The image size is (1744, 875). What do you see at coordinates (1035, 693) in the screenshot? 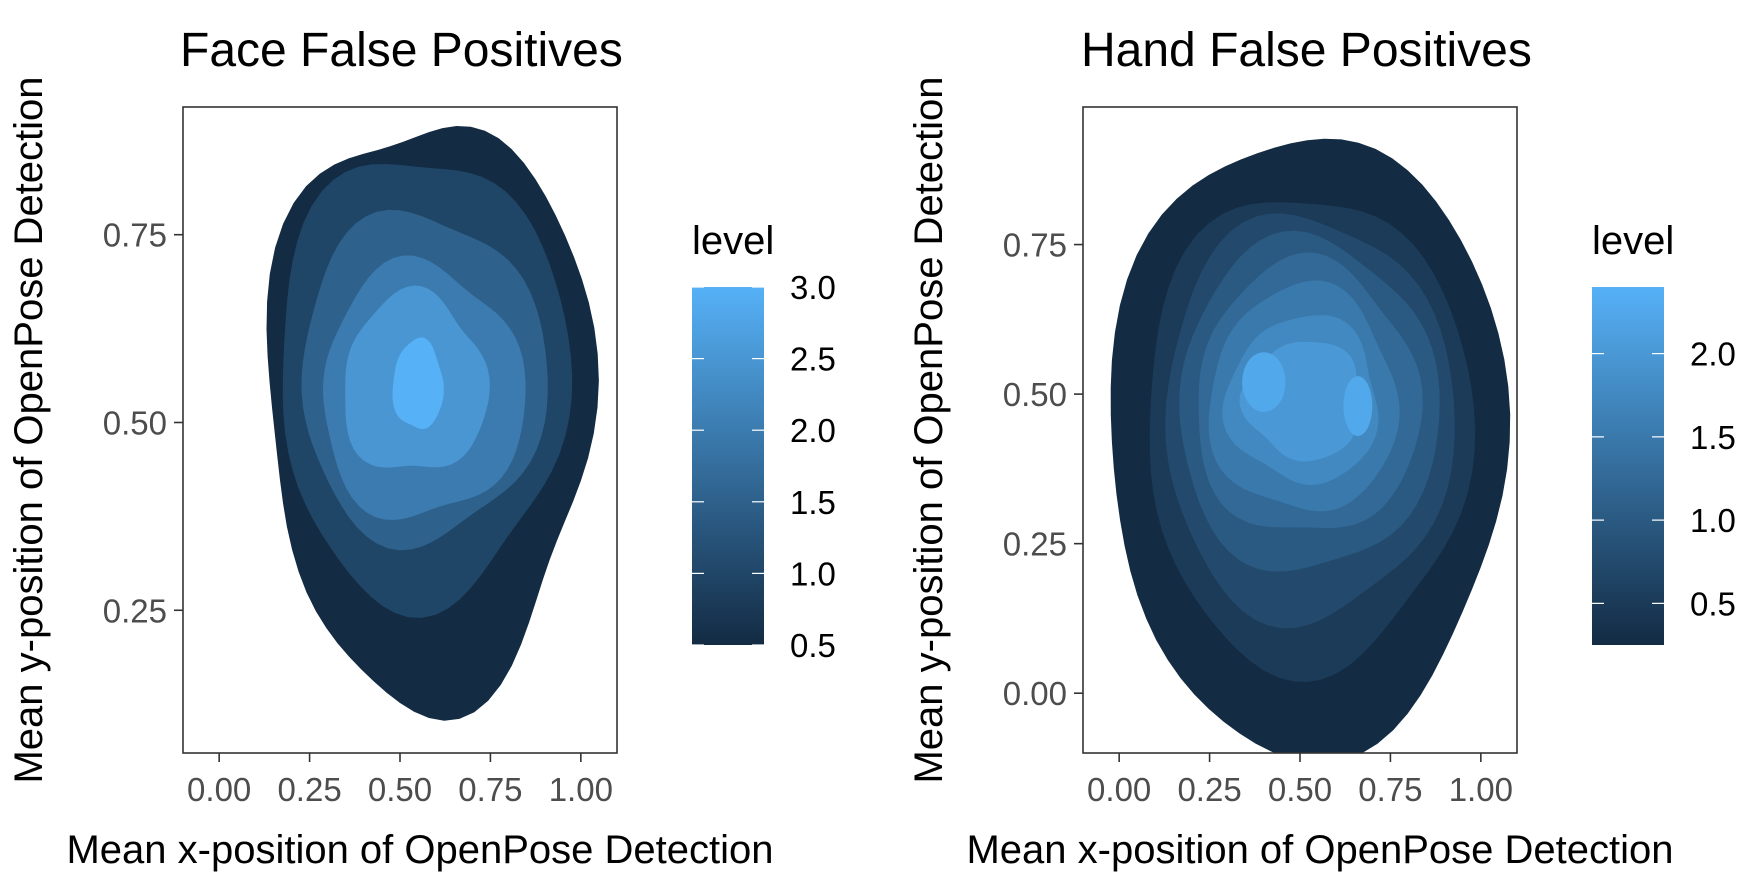
I see `y-tick-label: 0.00` at bounding box center [1035, 693].